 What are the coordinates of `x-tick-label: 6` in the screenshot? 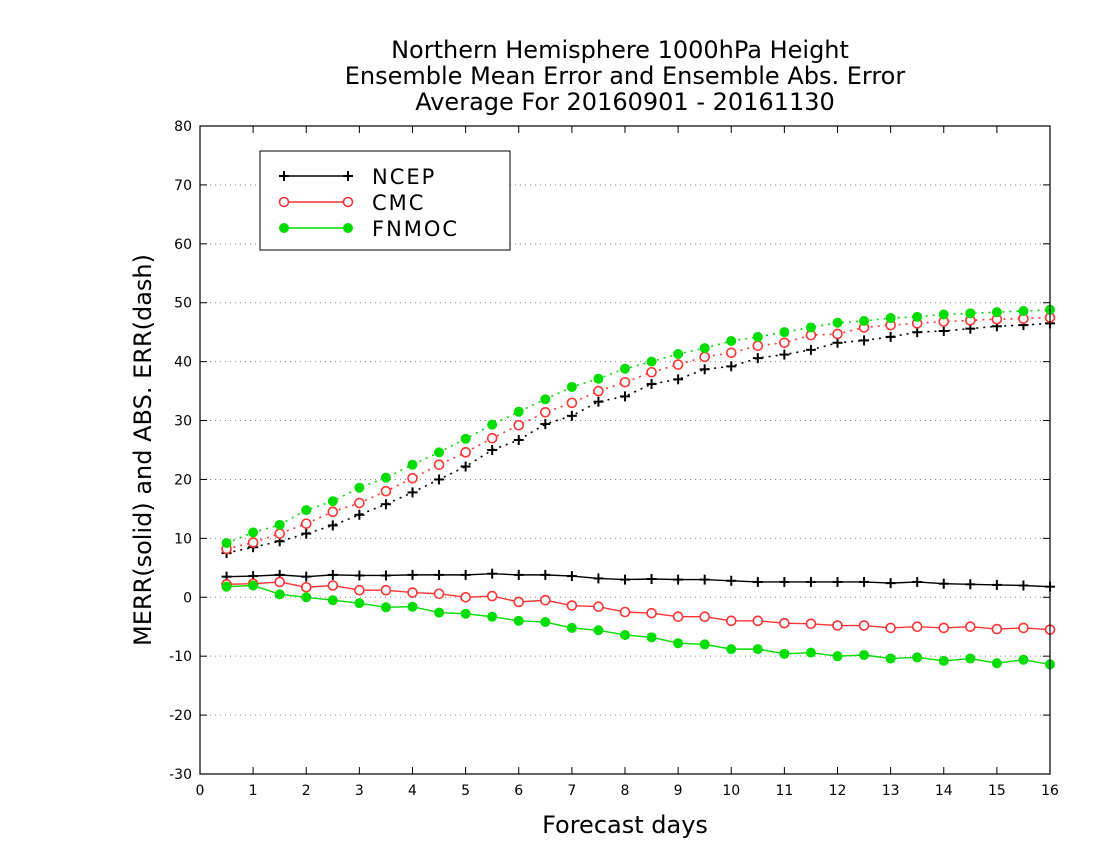 It's located at (518, 791).